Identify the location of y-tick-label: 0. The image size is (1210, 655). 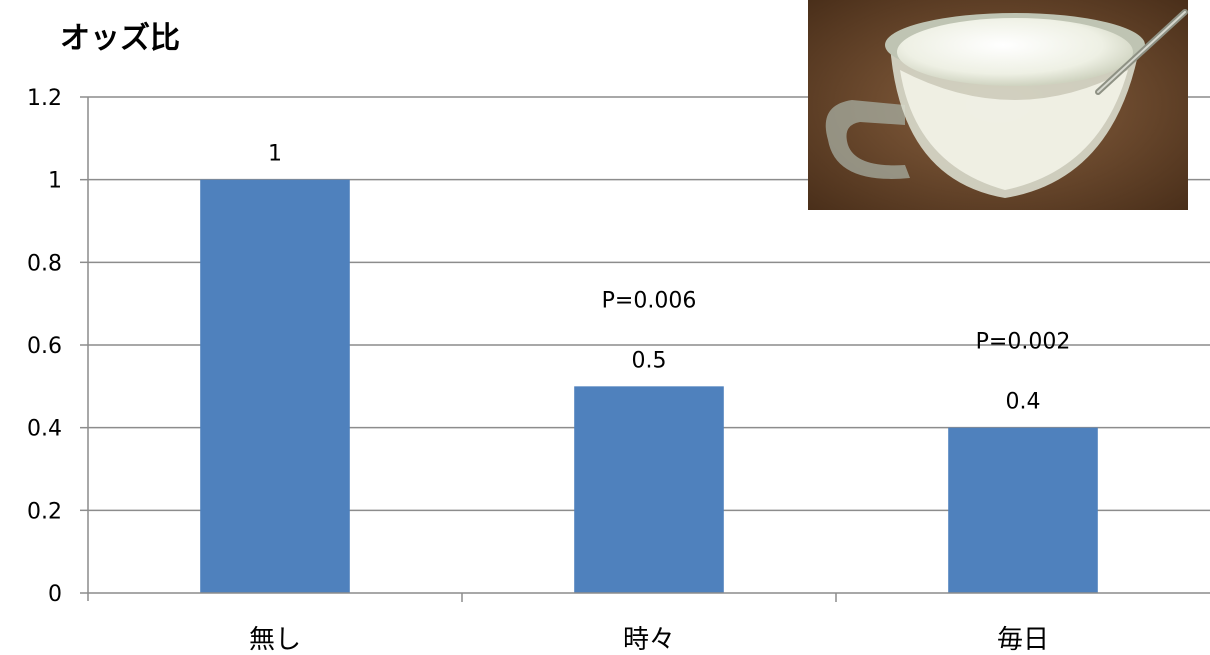
(55, 594).